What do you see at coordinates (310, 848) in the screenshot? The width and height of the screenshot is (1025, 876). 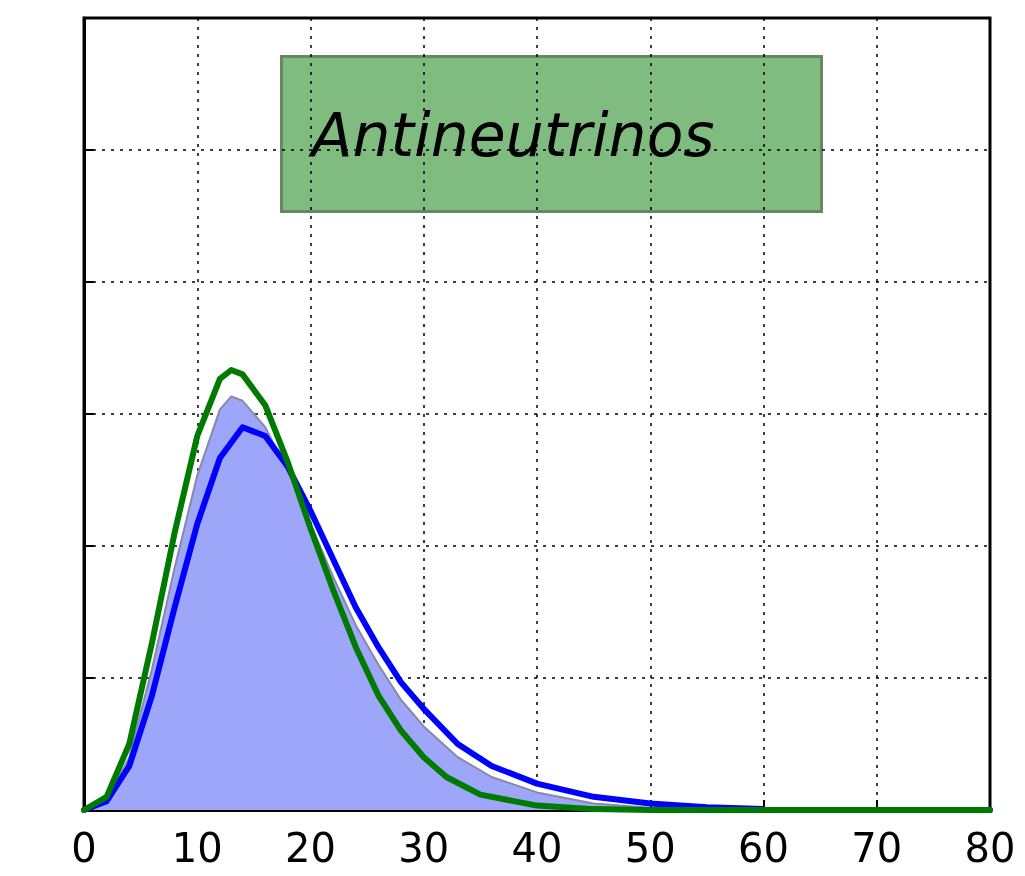 I see `x-tick-label: 20` at bounding box center [310, 848].